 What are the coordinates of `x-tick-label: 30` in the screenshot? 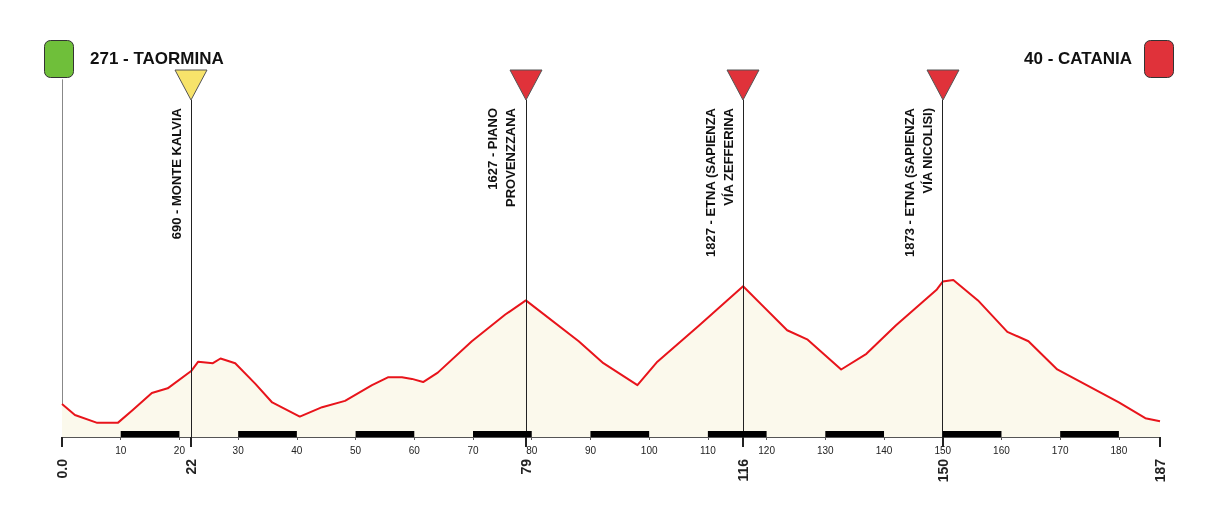 It's located at (238, 450).